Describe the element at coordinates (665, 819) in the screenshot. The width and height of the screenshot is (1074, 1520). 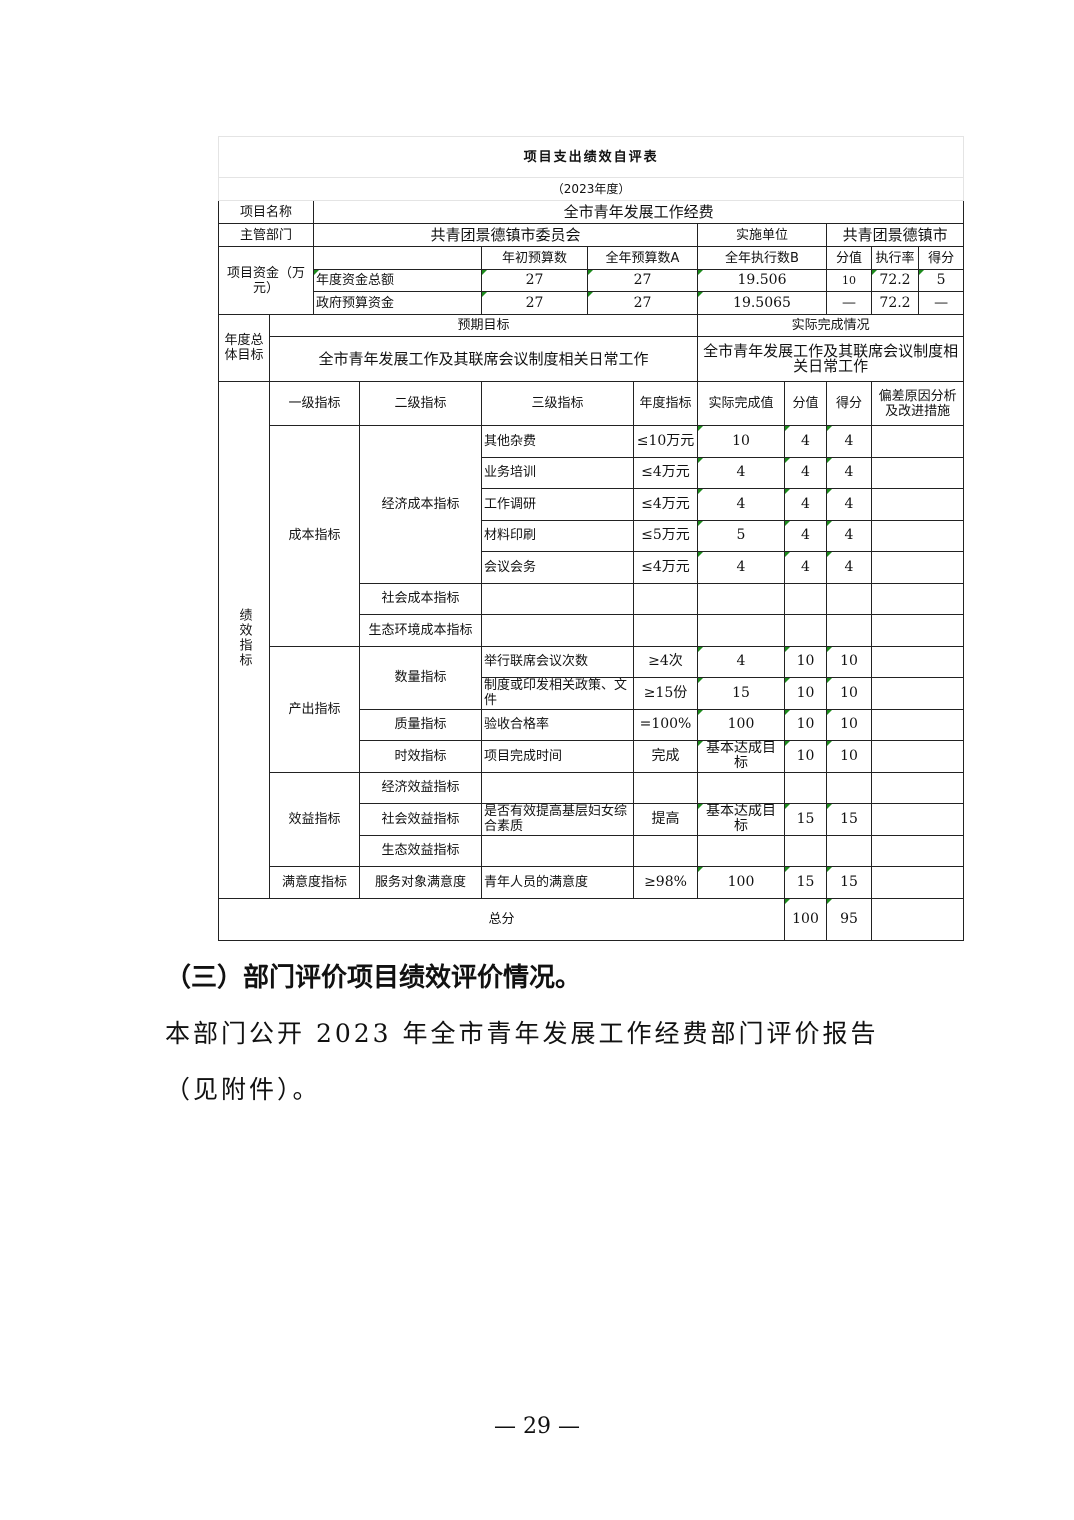
I see `annual-target: 提高` at that location.